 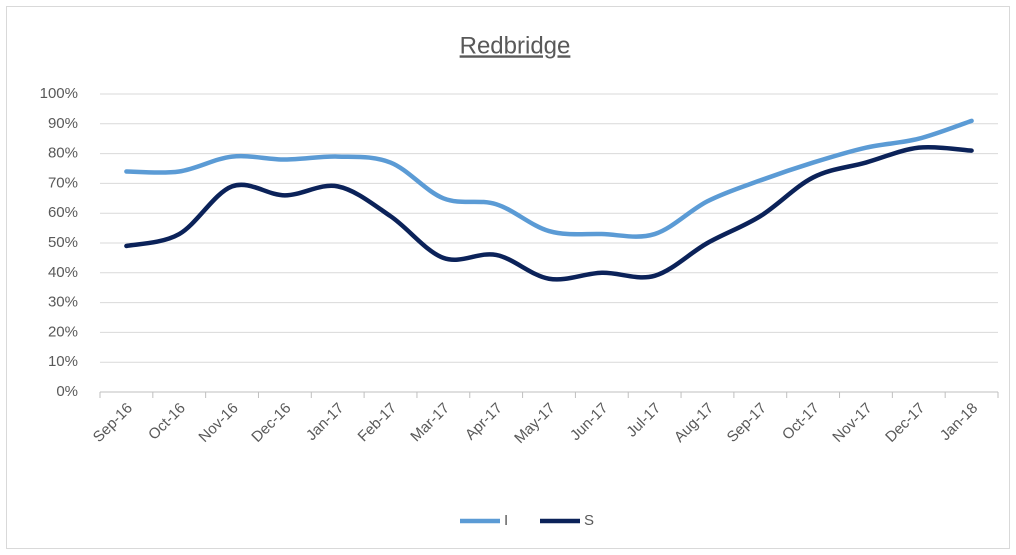 I want to click on y-tick-label: 0%, so click(x=67, y=391).